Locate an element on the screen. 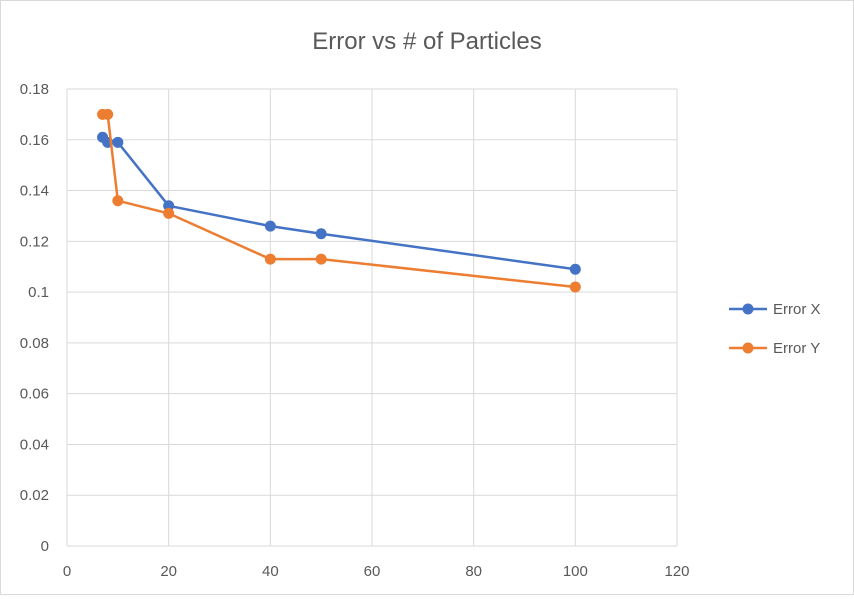 This screenshot has height=599, width=854. y-tick-label: 0 is located at coordinates (45, 546).